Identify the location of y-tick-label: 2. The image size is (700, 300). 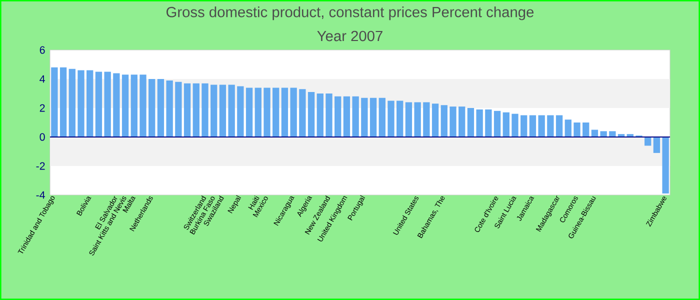
(42, 108).